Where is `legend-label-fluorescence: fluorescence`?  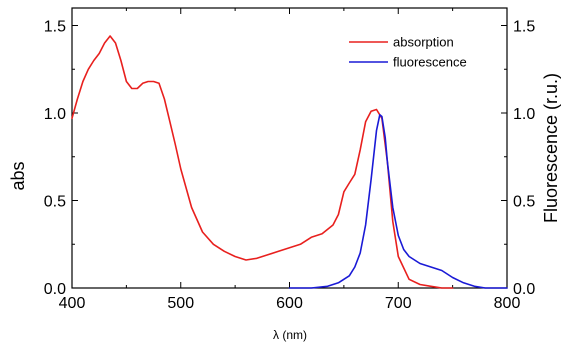
legend-label-fluorescence: fluorescence is located at coordinates (430, 62).